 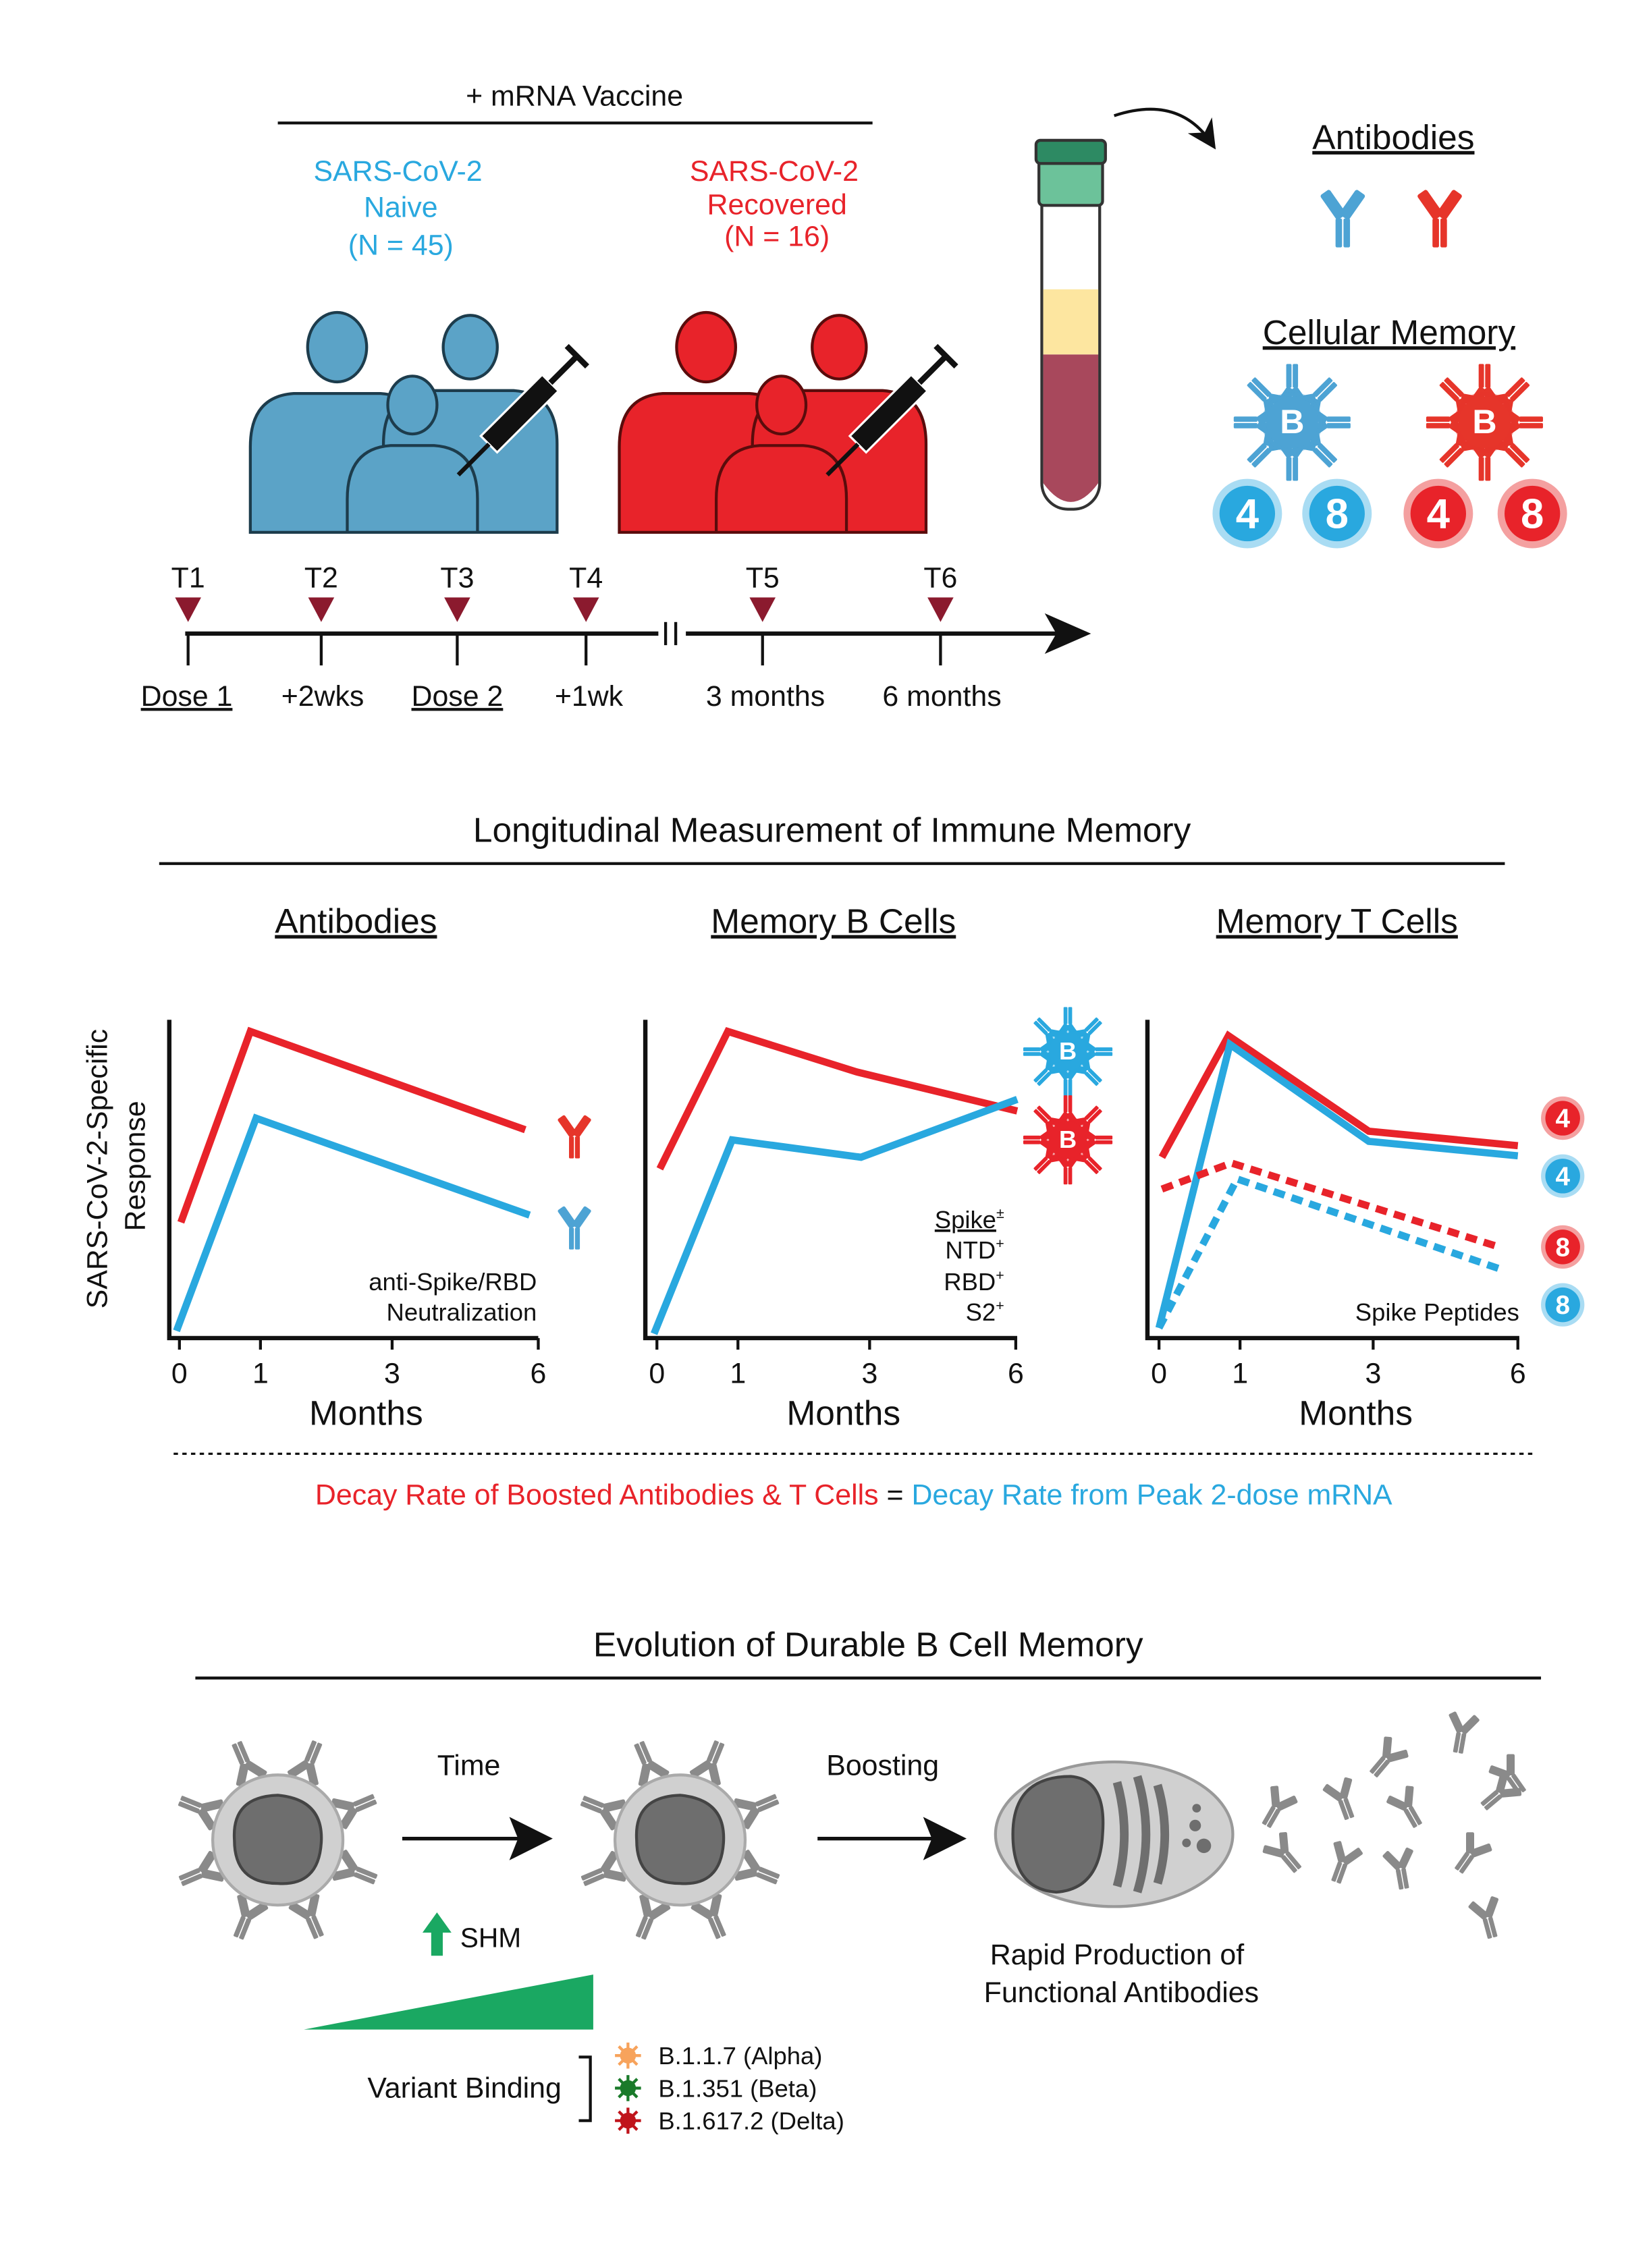 What do you see at coordinates (1115, 1834) in the screenshot?
I see `plasma-cell-icon` at bounding box center [1115, 1834].